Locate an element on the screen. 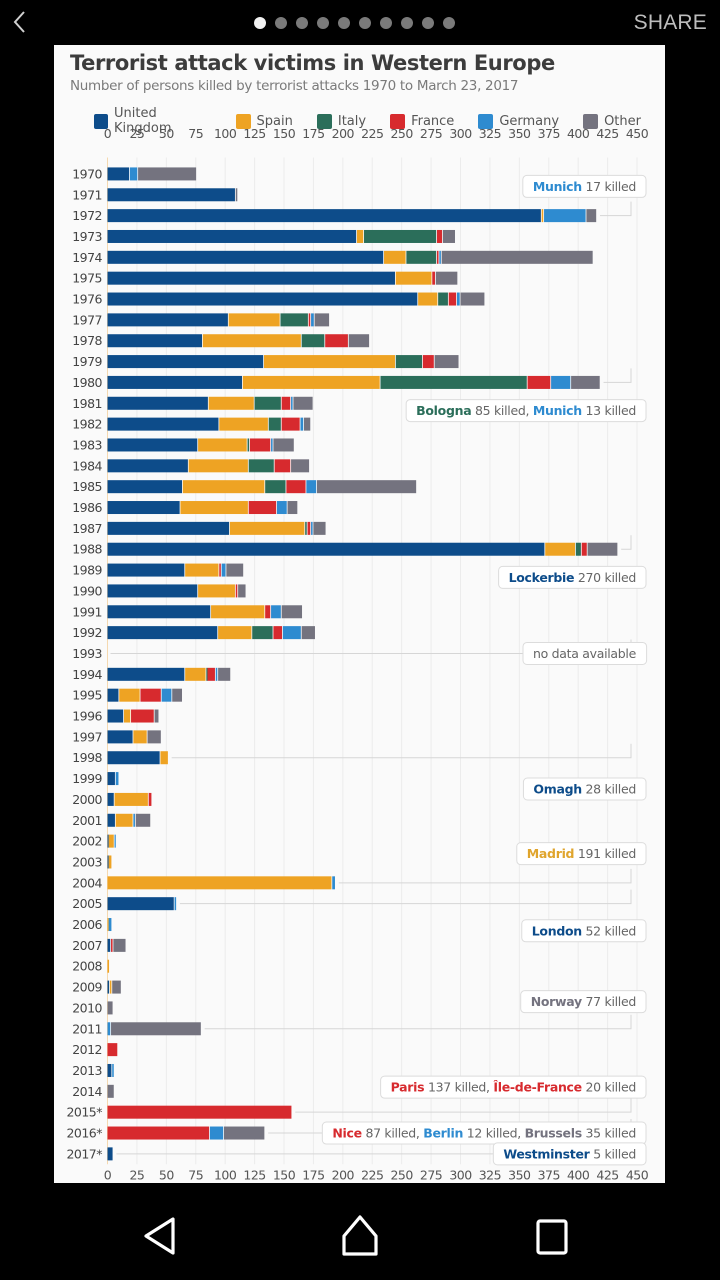 Image resolution: width=720 pixels, height=1280 pixels. share-button: SHARE is located at coordinates (670, 22).